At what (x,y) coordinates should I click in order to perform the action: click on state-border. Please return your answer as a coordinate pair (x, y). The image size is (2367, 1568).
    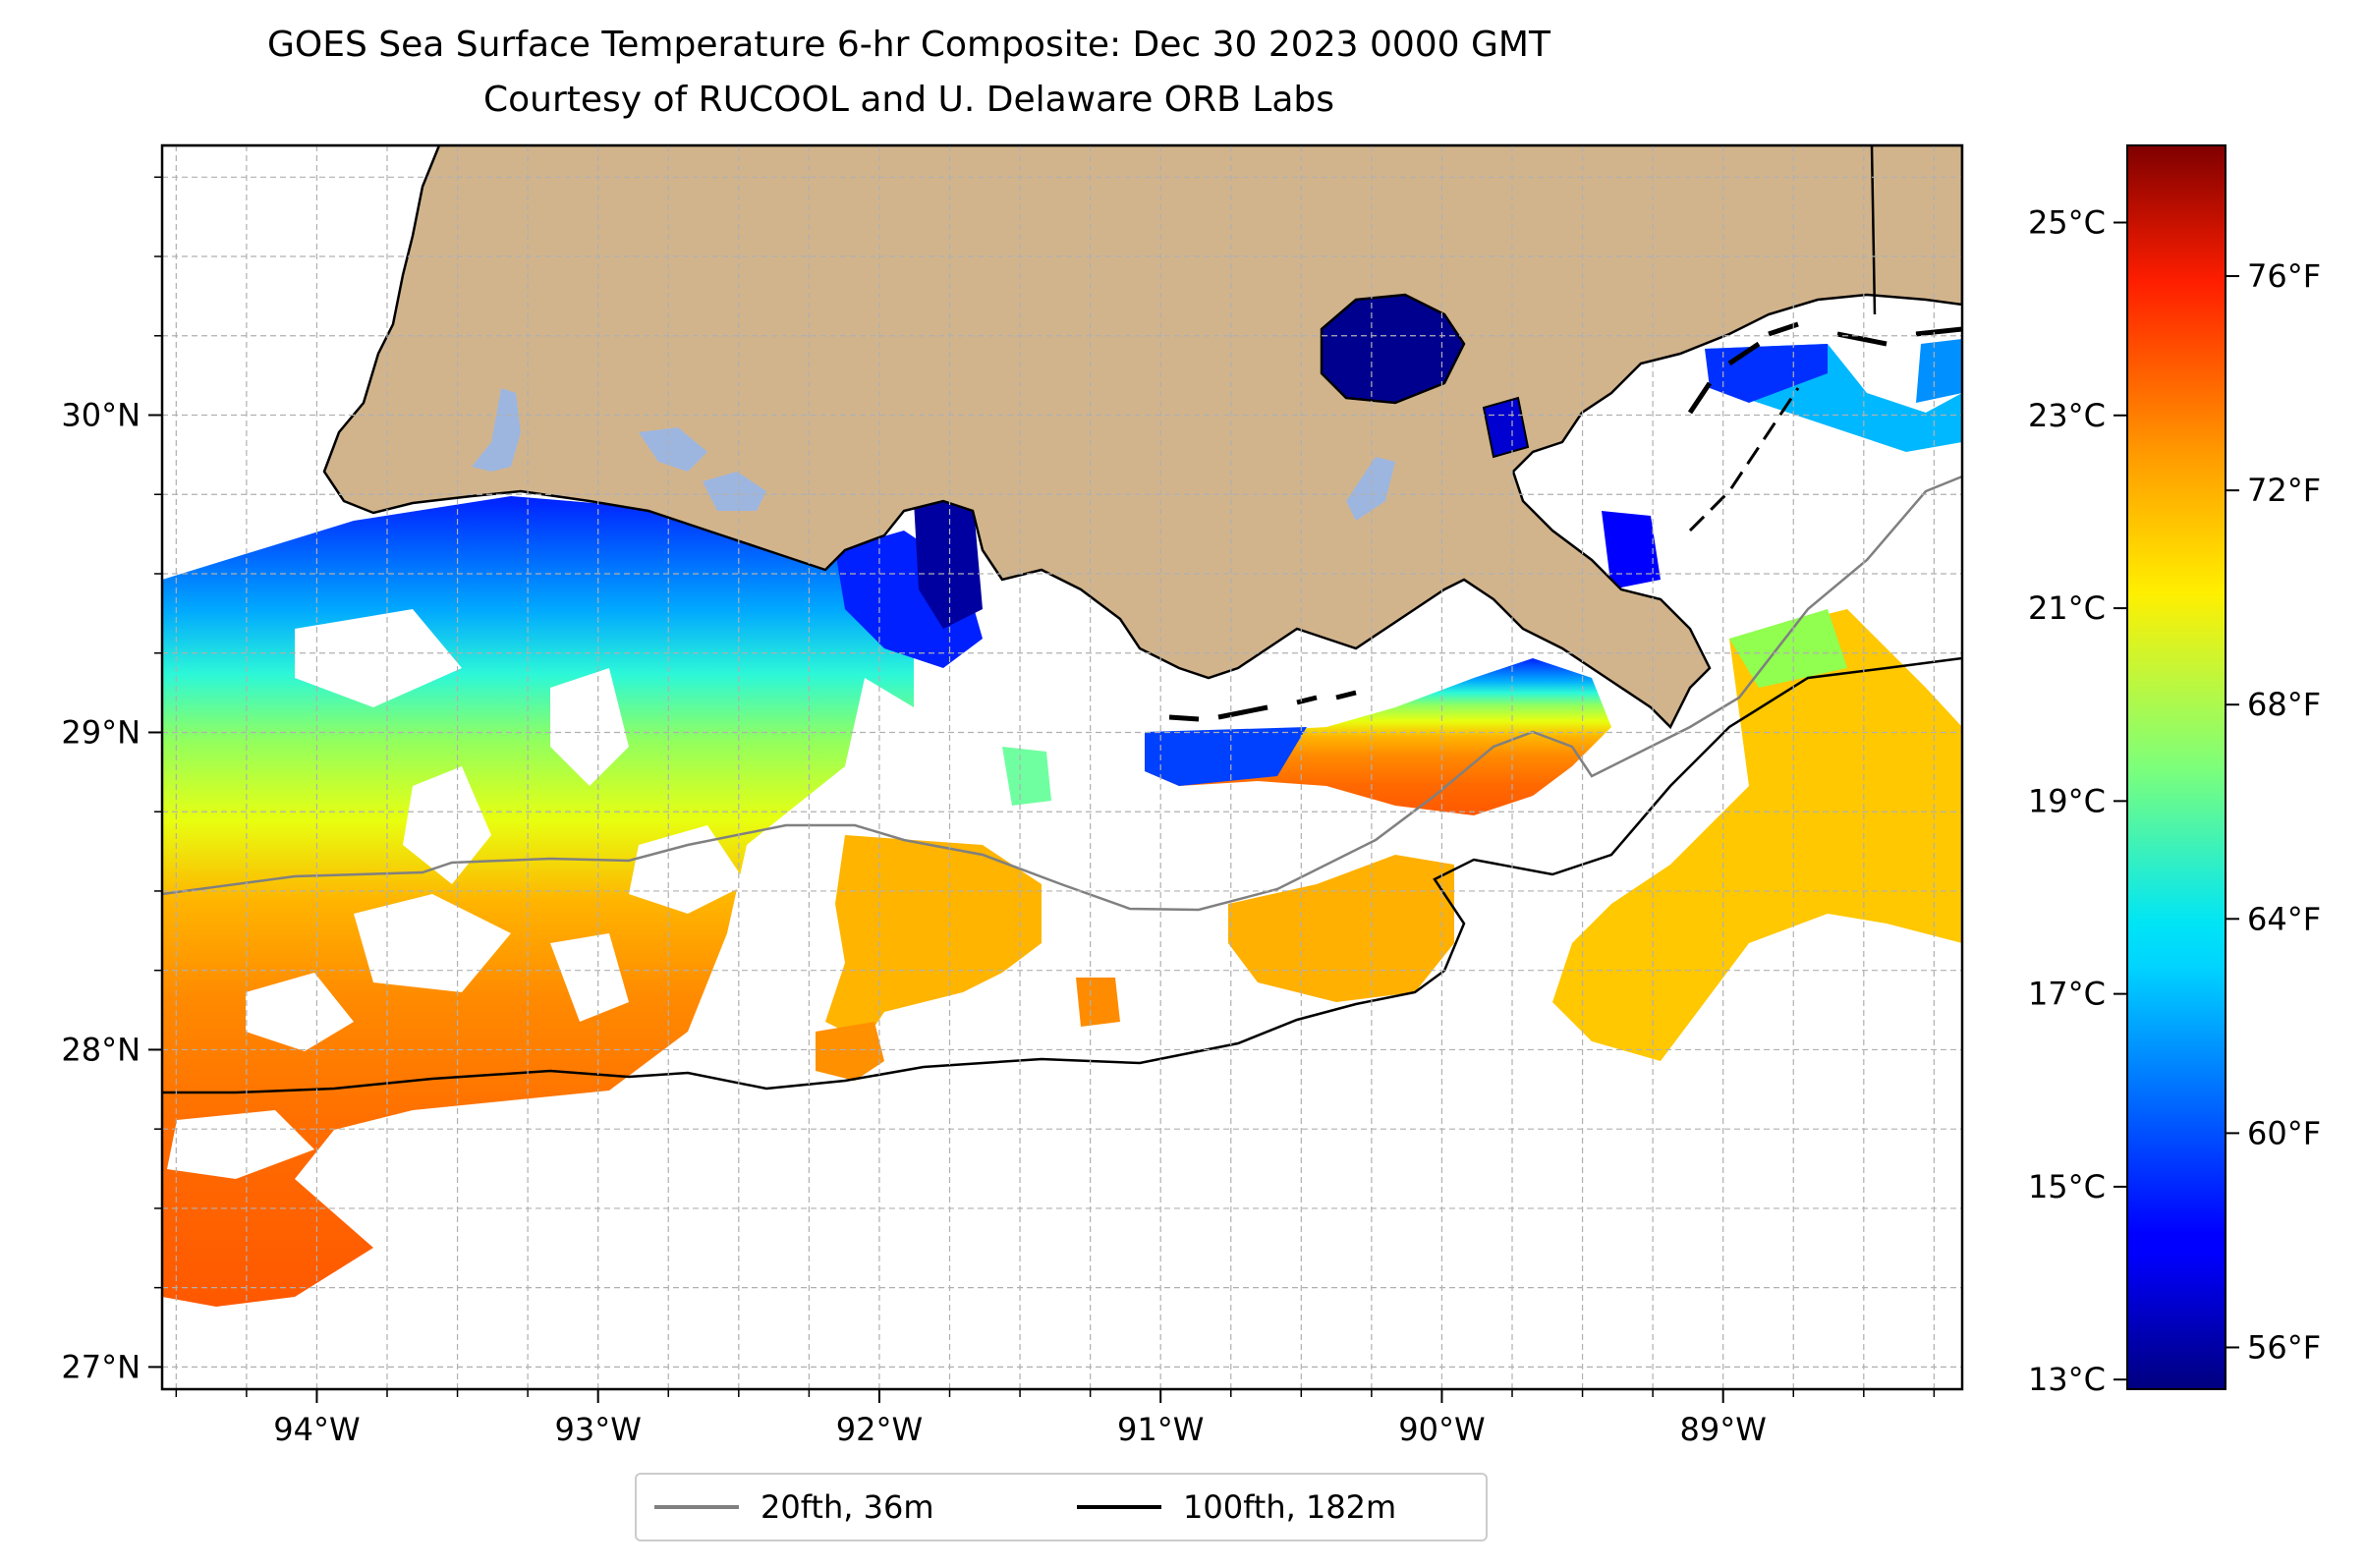
    Looking at the image, I should click on (1873, 230).